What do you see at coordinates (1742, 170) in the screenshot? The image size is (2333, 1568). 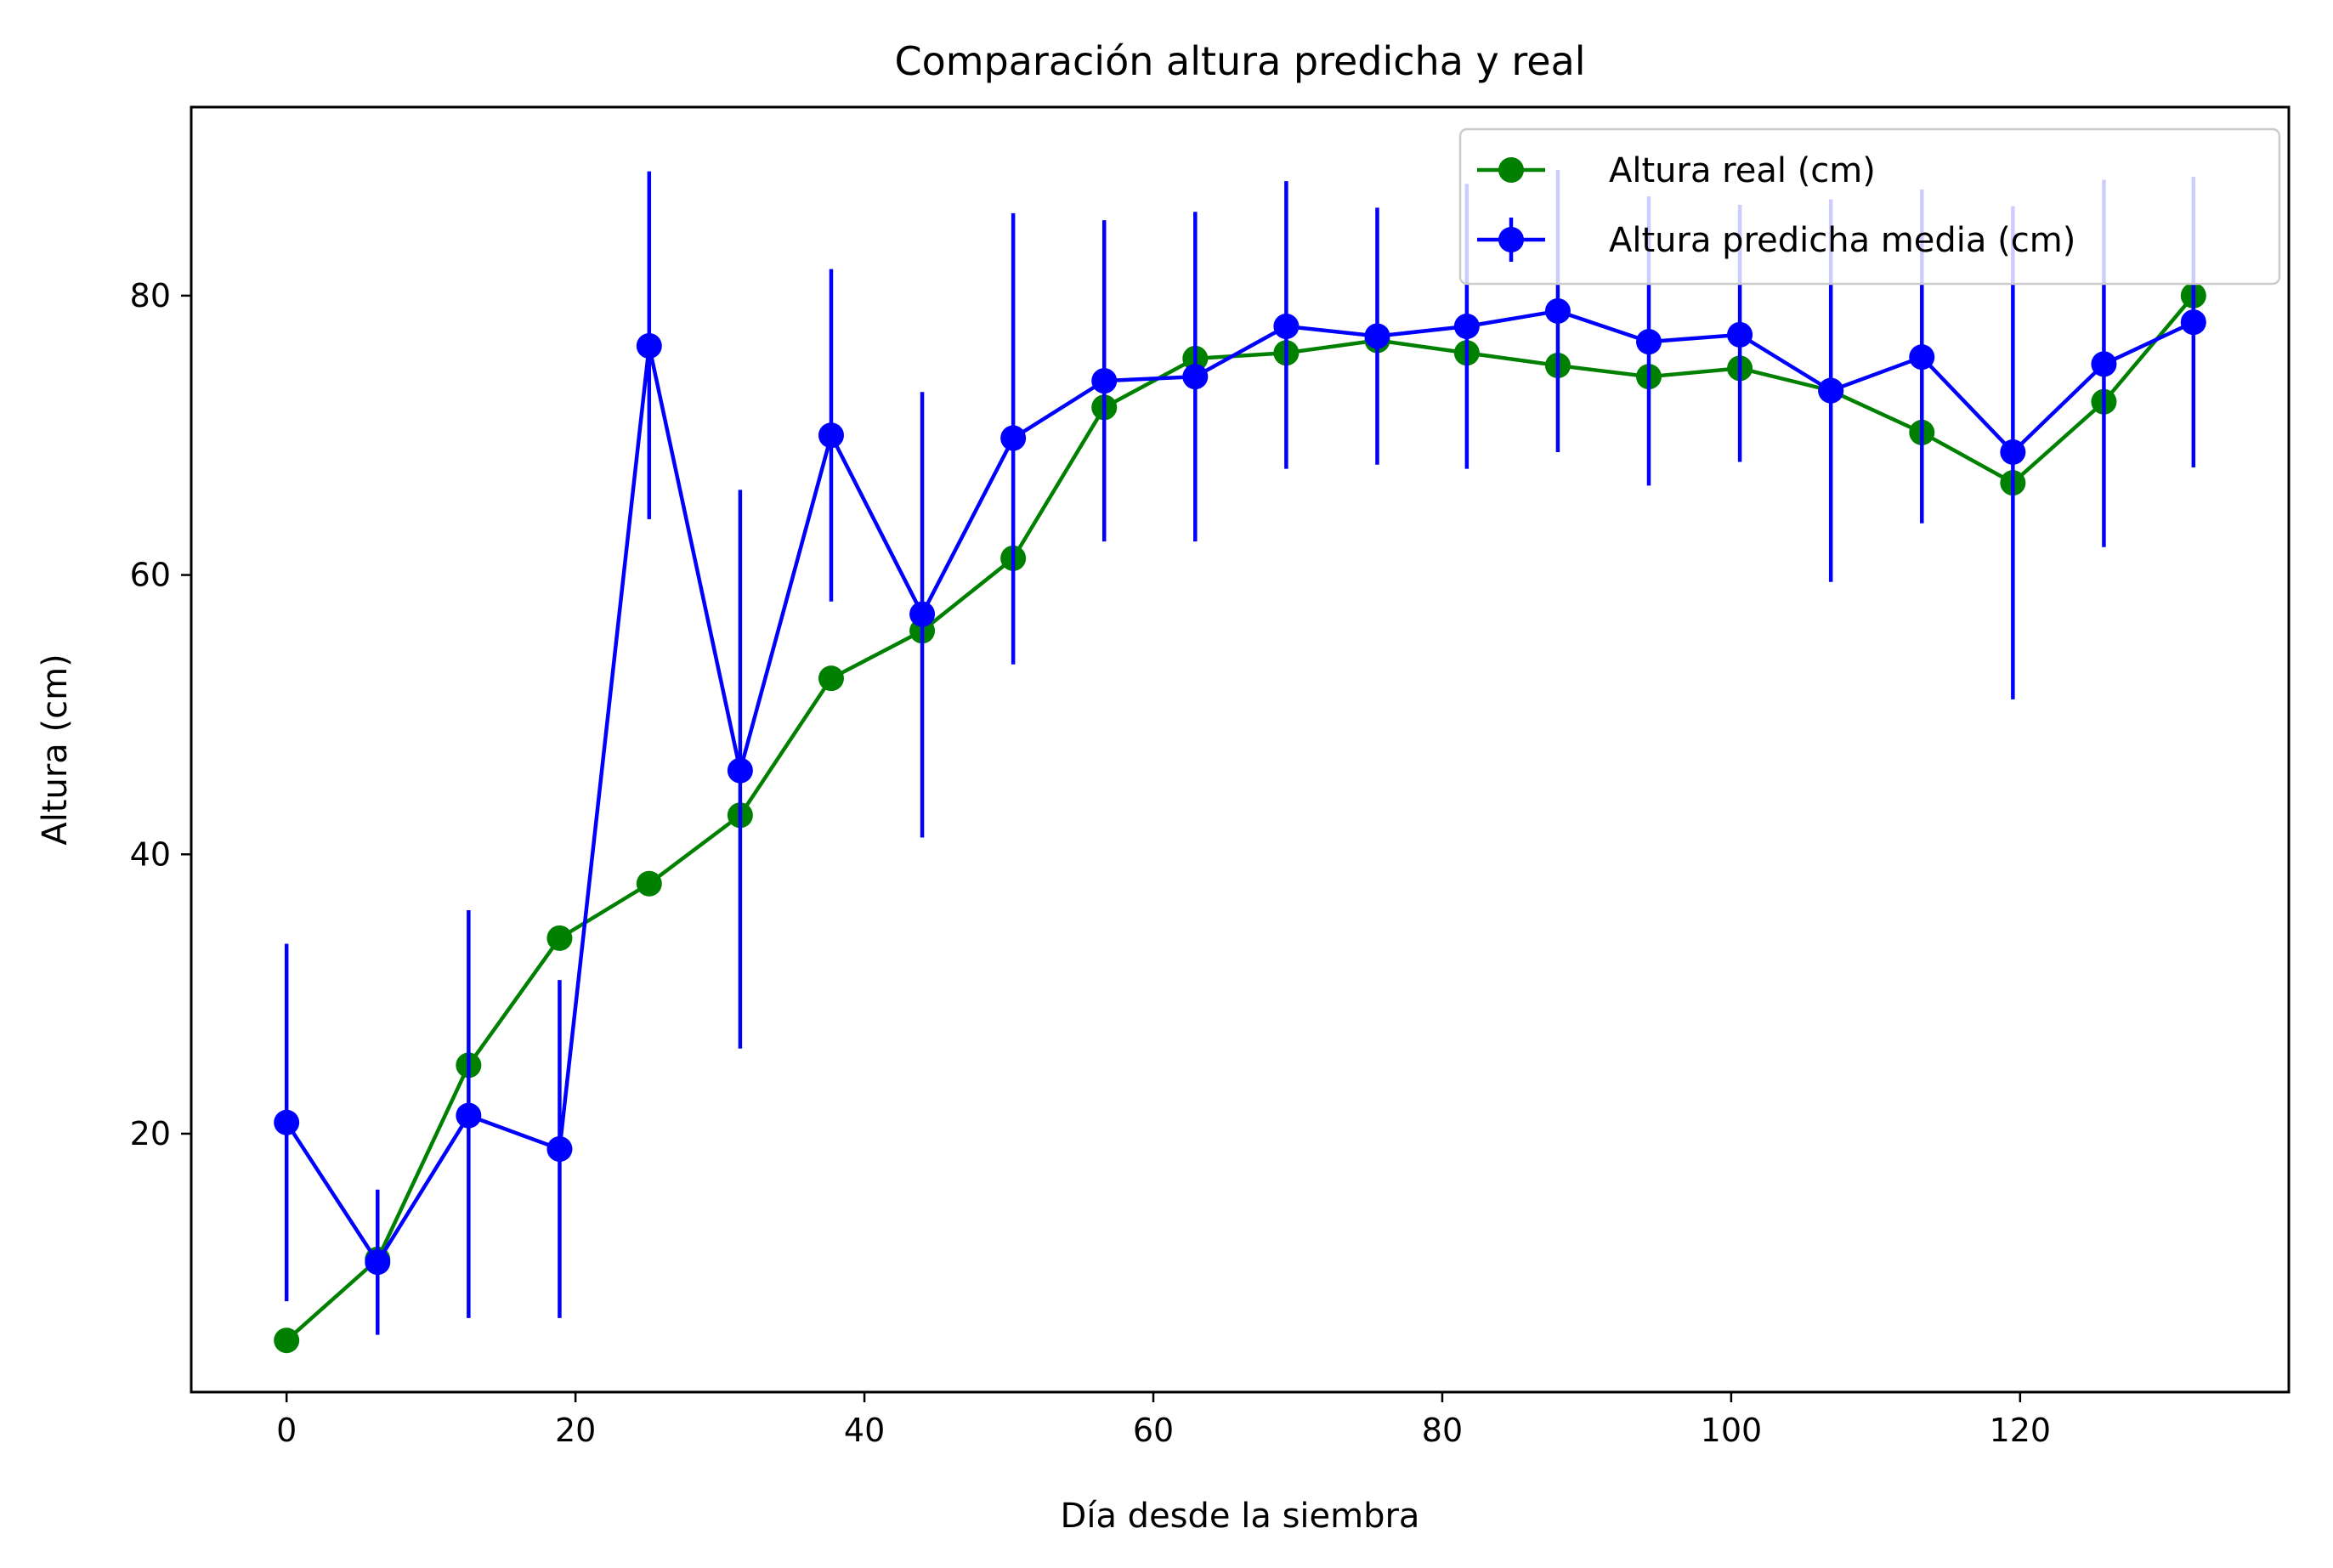 I see `legend-label-real: Altura real (cm)` at bounding box center [1742, 170].